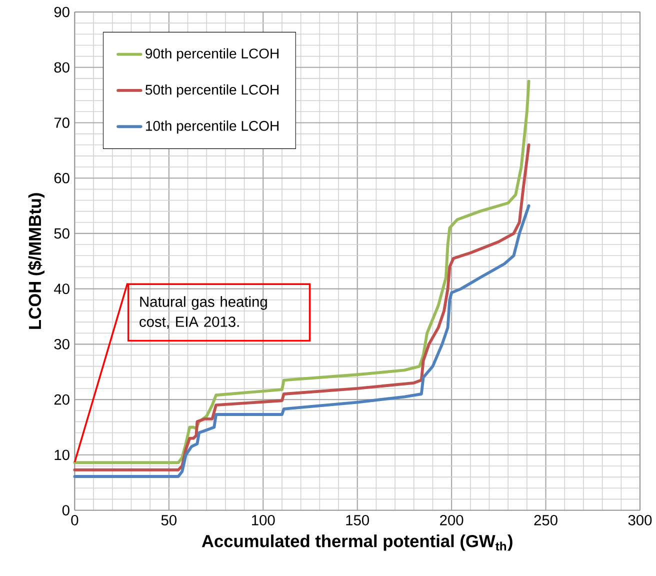 The image size is (656, 576). I want to click on y-tick-label: 70, so click(62, 122).